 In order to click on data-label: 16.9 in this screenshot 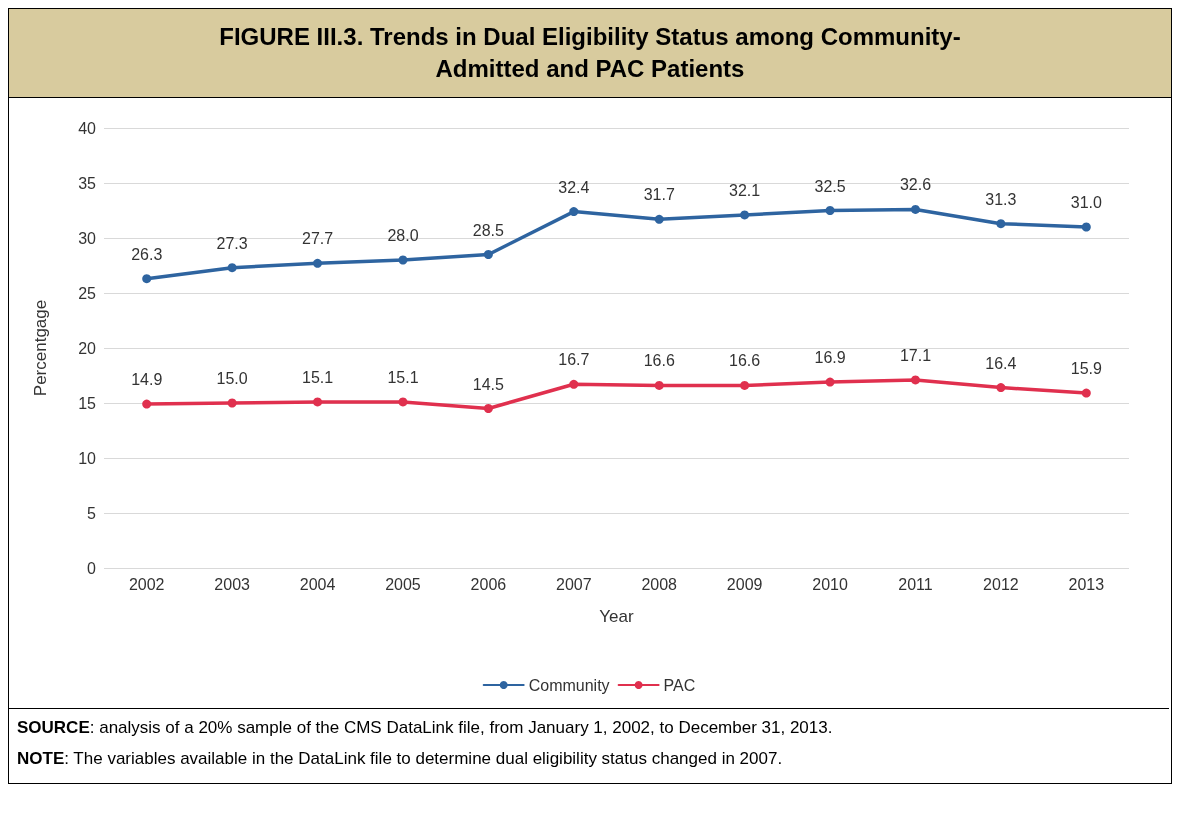, I will do `click(830, 358)`.